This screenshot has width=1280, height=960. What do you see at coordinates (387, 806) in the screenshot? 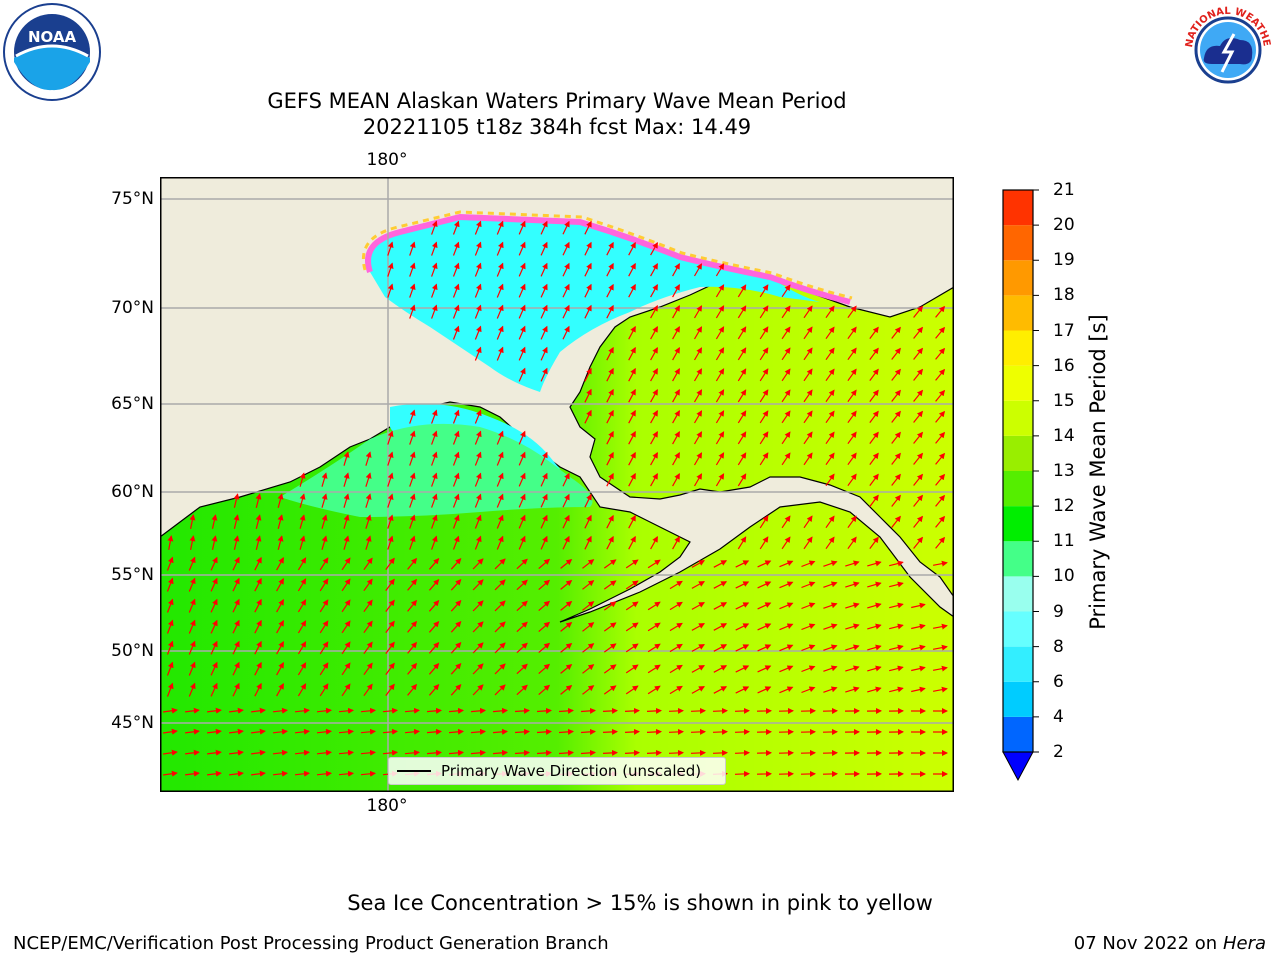
I see `lon-label-bottom: 180°` at bounding box center [387, 806].